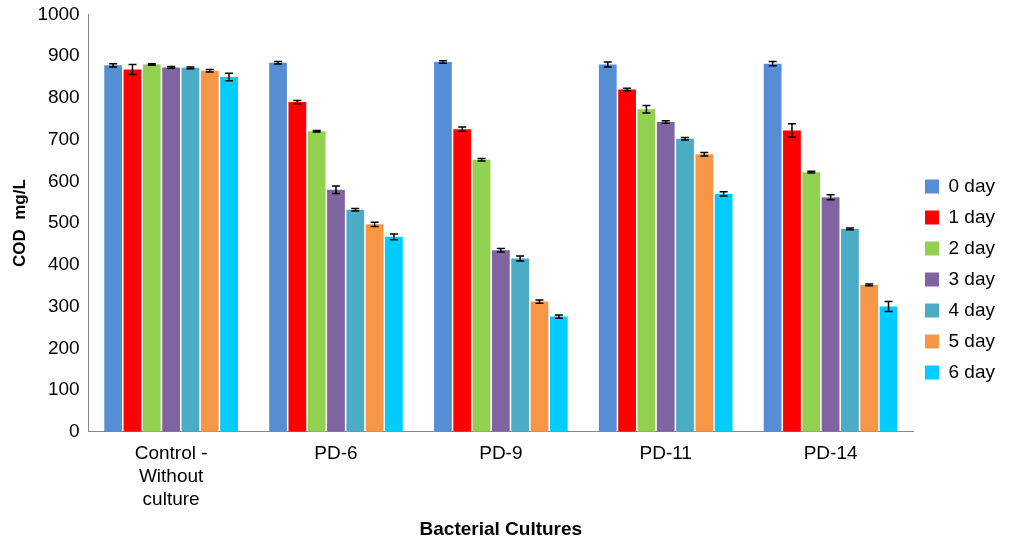 The width and height of the screenshot is (1015, 549). I want to click on y-tick-label: 900, so click(63, 55).